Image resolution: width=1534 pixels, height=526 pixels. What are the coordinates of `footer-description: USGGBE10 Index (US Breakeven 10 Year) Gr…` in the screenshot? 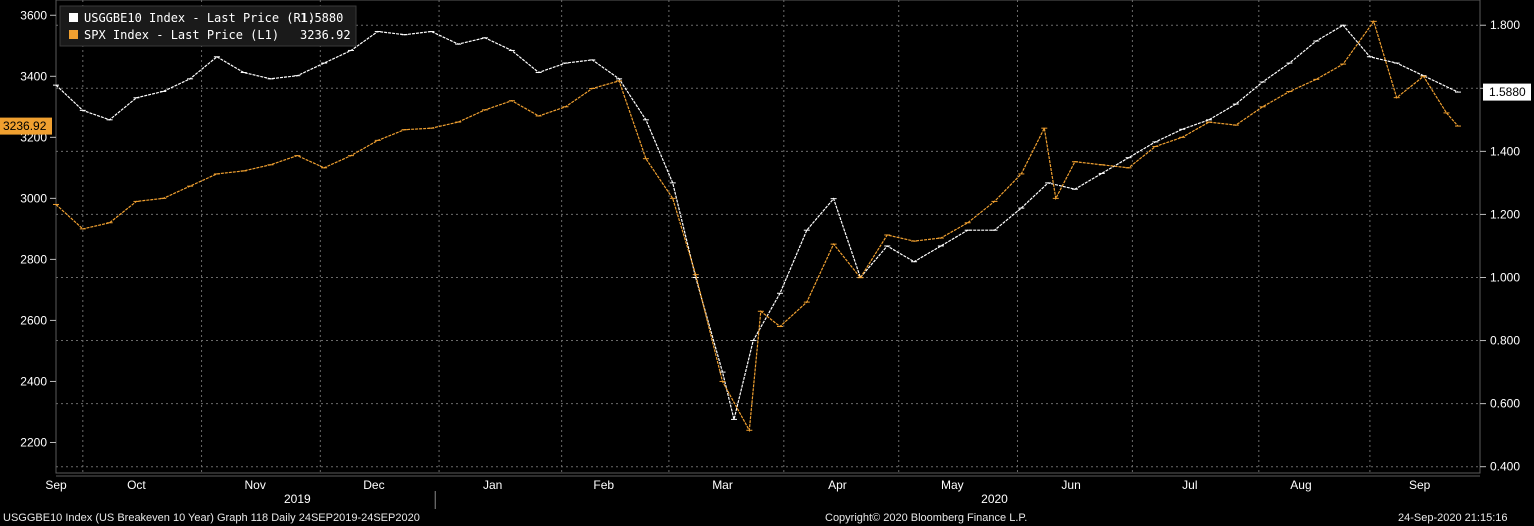 It's located at (211, 518).